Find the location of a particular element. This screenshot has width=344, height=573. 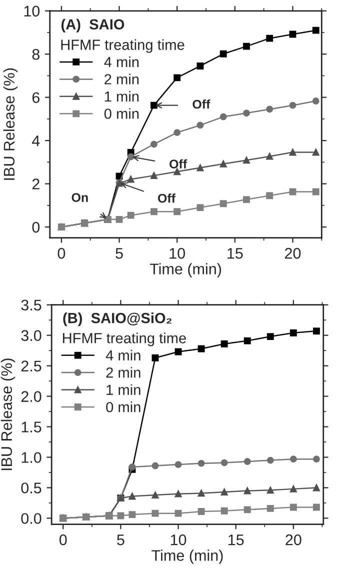

legend-title: HFMF treating time is located at coordinates (122, 46).